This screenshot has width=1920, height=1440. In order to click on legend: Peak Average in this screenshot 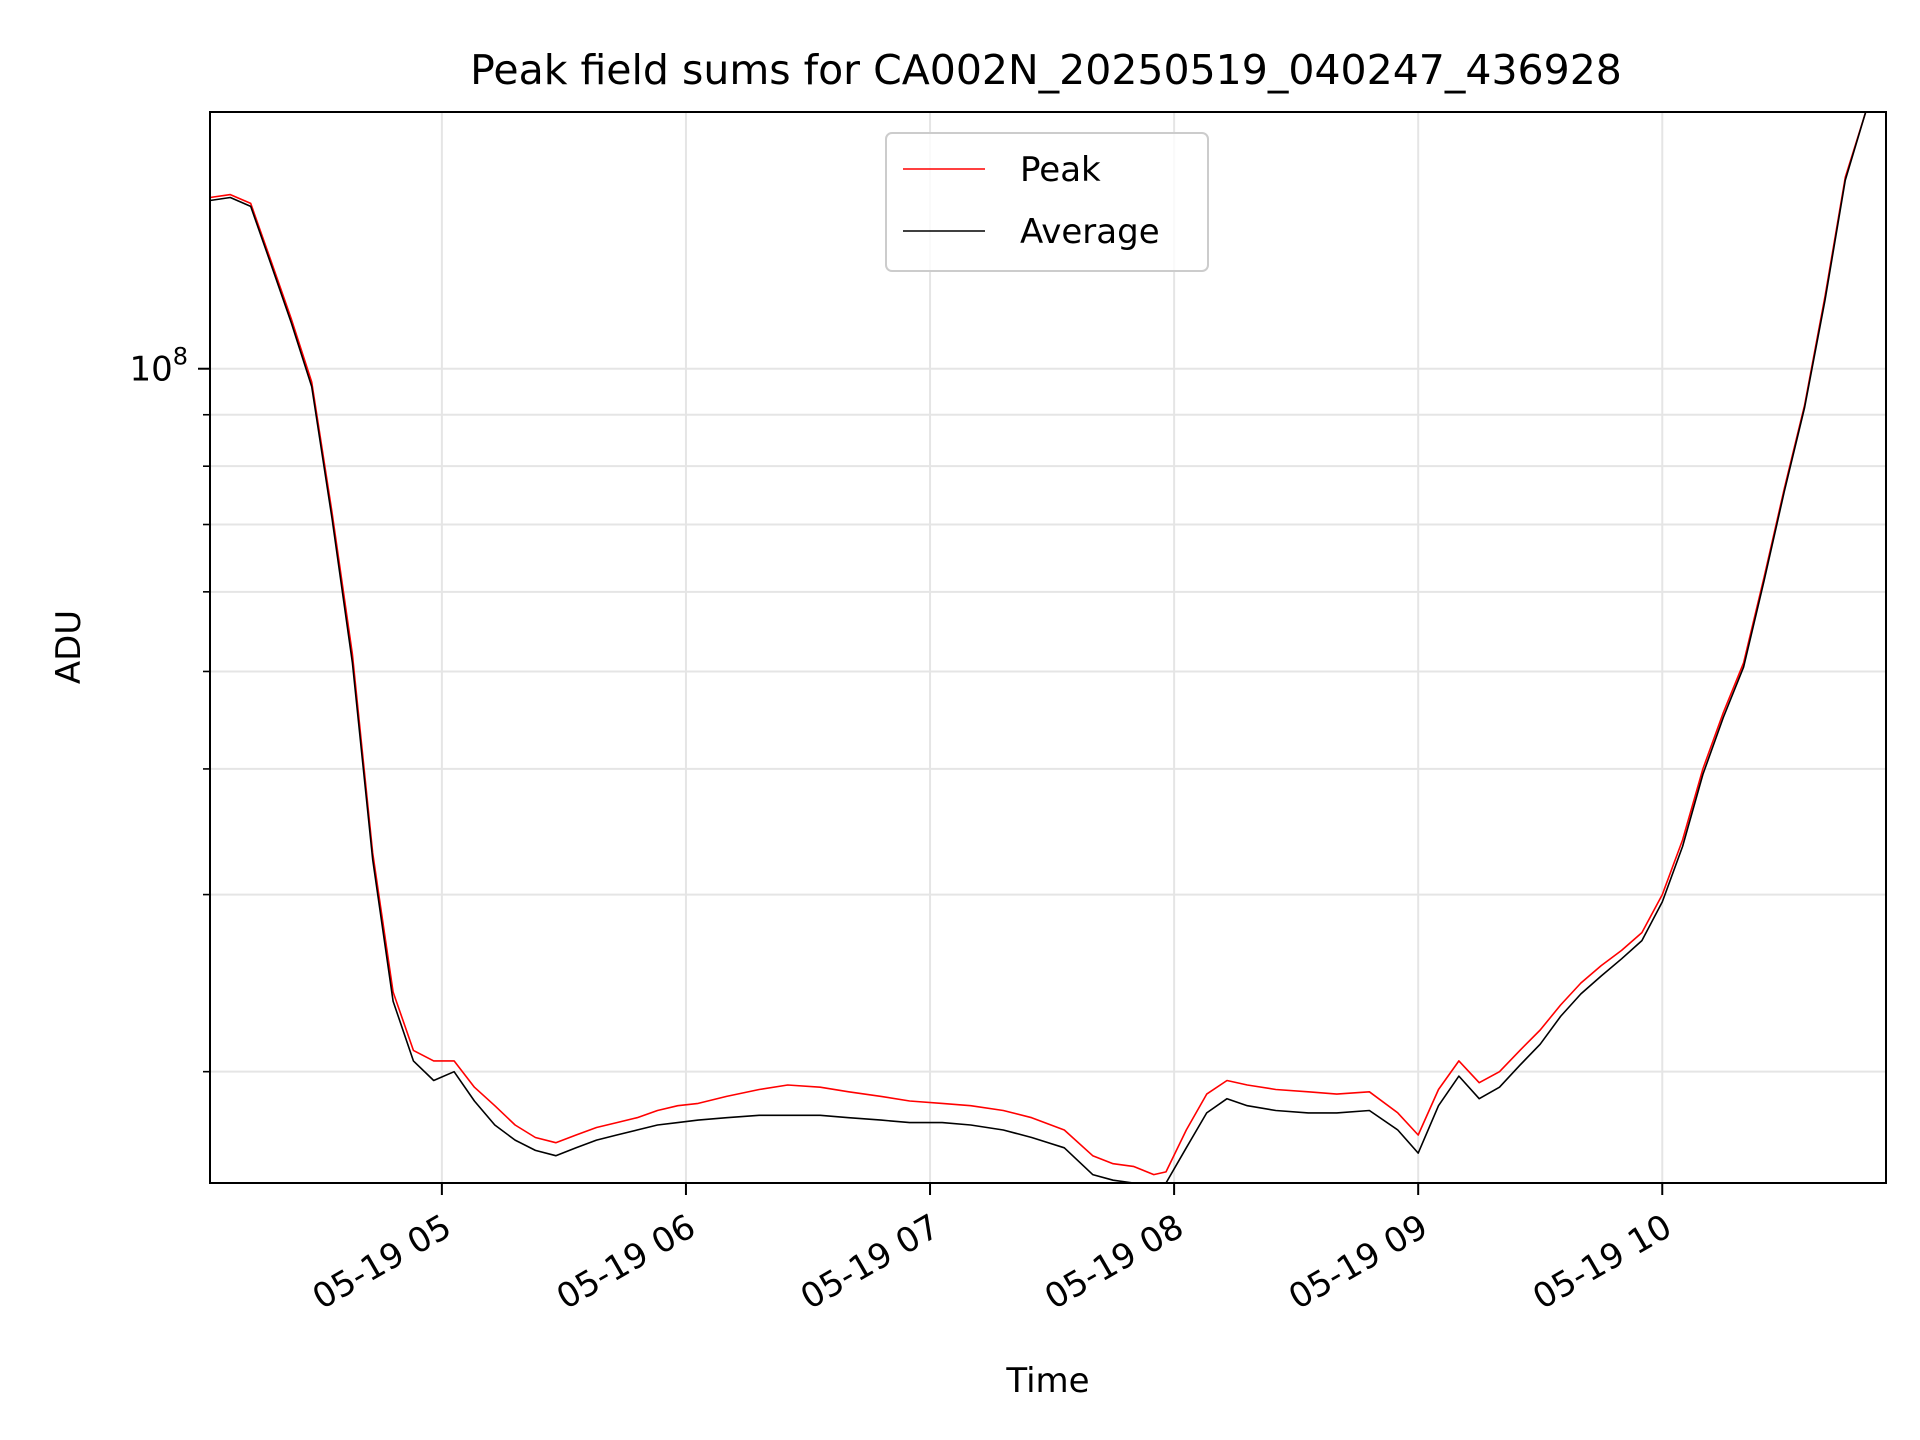, I will do `click(1047, 202)`.